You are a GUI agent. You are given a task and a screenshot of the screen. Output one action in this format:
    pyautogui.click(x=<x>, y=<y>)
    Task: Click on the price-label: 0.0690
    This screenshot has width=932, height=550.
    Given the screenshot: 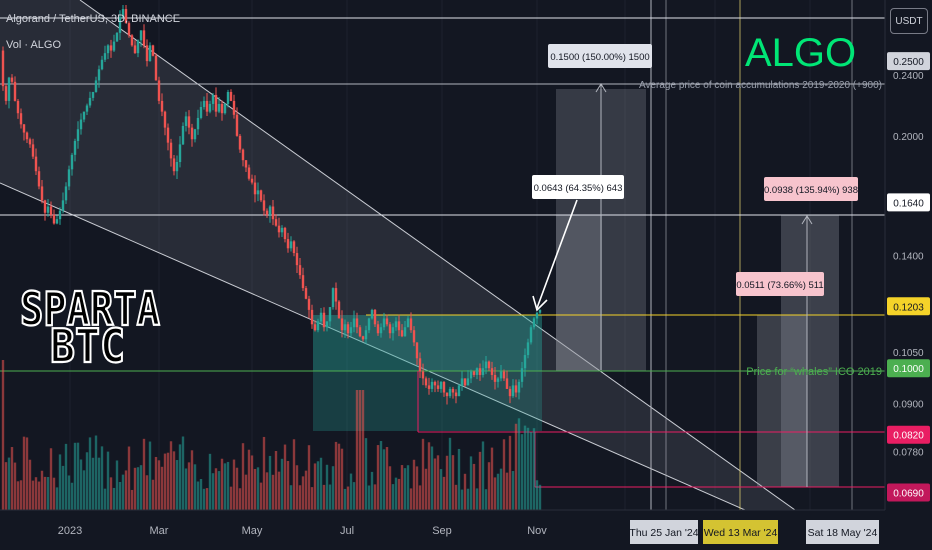 What is the action you would take?
    pyautogui.click(x=908, y=492)
    